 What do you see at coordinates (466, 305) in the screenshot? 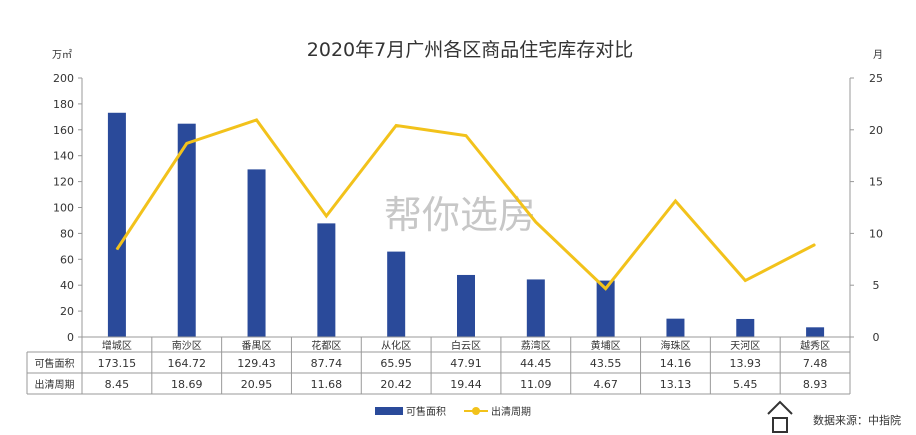
I see `bar-白云区` at bounding box center [466, 305].